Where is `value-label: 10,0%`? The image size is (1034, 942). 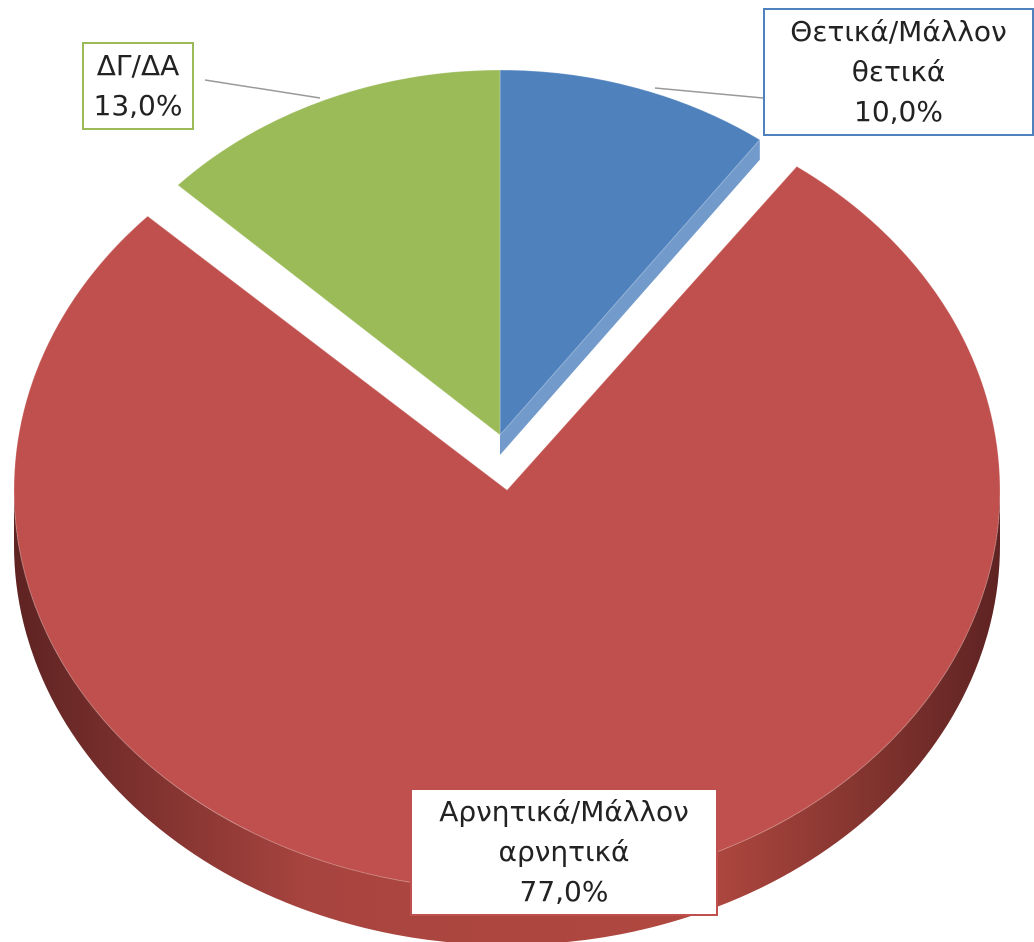 value-label: 10,0% is located at coordinates (898, 111).